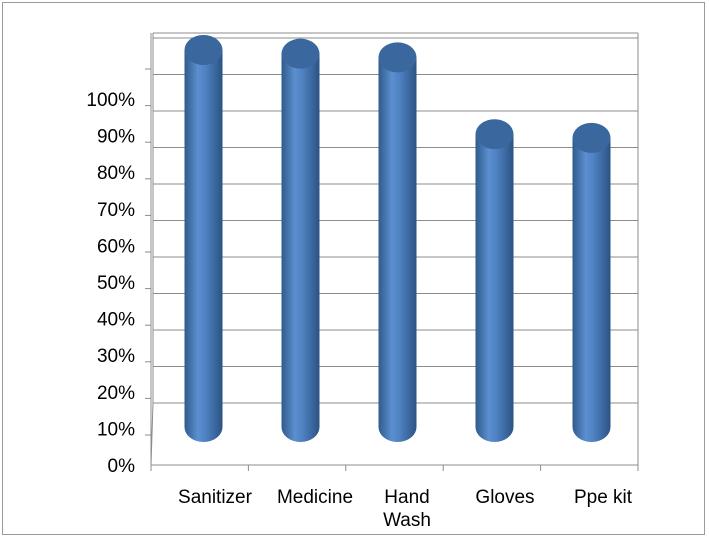 This screenshot has height=539, width=709. I want to click on y-tick-label: 60%, so click(116, 246).